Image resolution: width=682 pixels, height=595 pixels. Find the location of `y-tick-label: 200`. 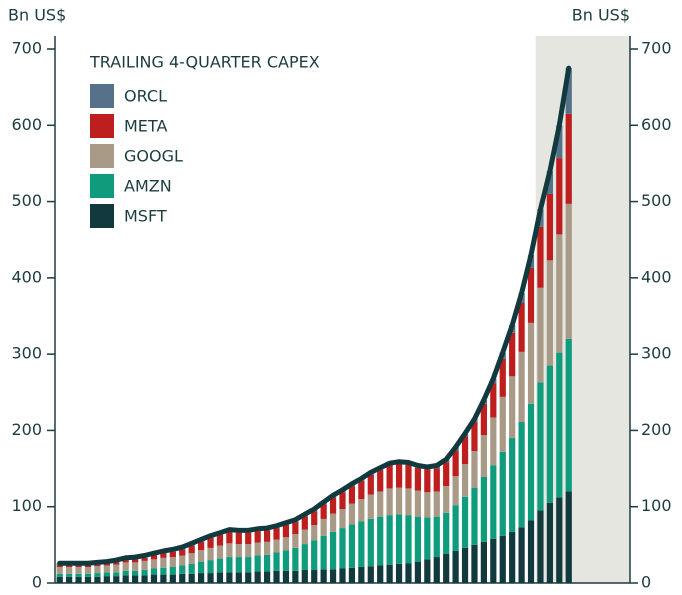

y-tick-label: 200 is located at coordinates (26, 429).